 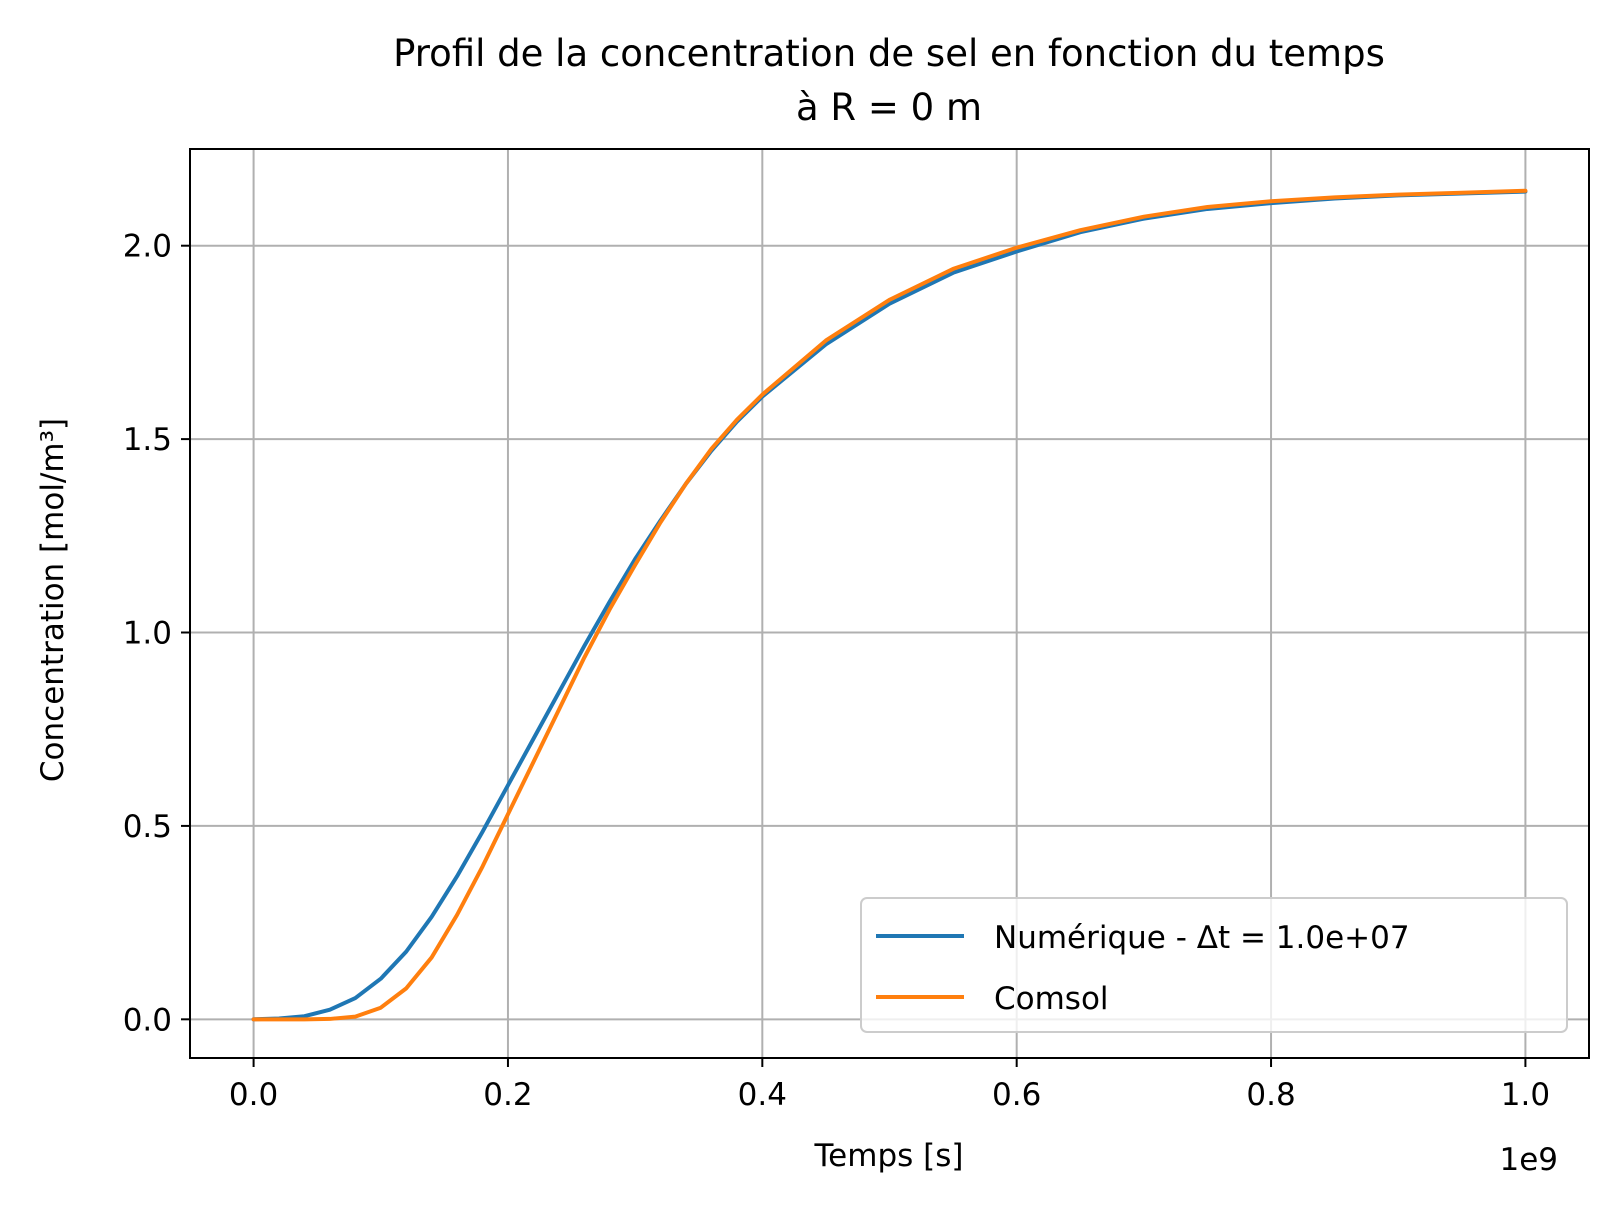 I want to click on x-axis-offset-label: 1e9, so click(x=1528, y=1160).